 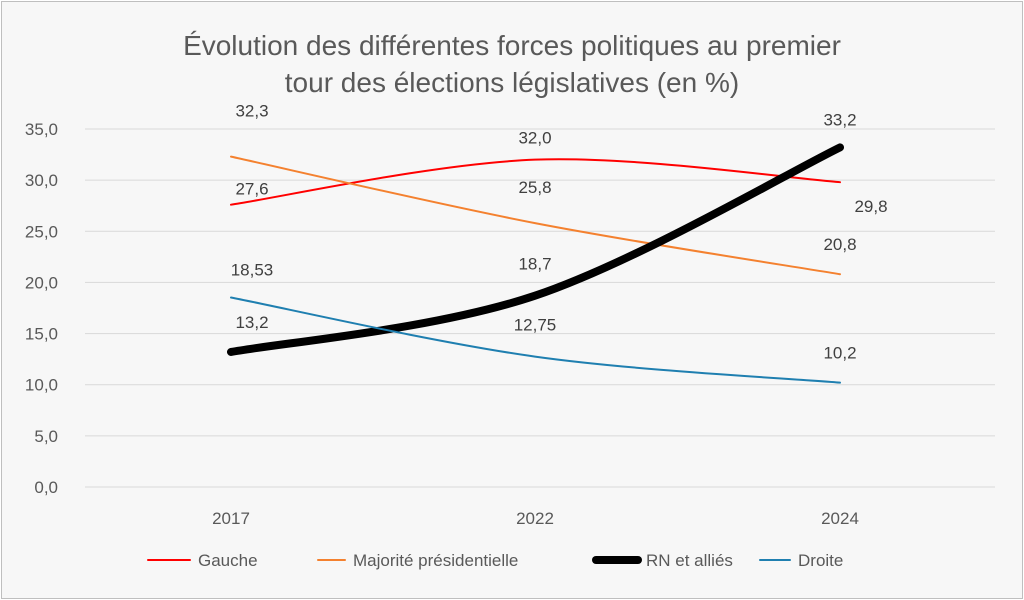 I want to click on y-tick-label: 20,0, so click(x=41, y=282).